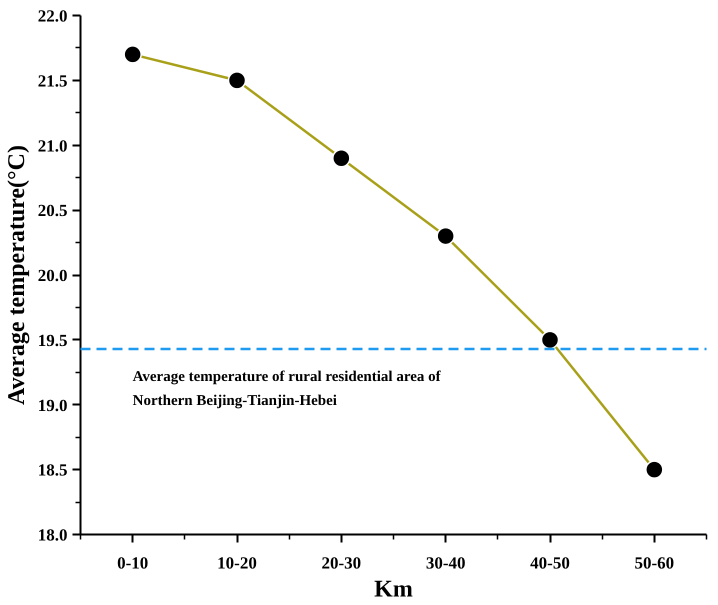 The width and height of the screenshot is (718, 605). I want to click on x-axis-title: Km, so click(393, 589).